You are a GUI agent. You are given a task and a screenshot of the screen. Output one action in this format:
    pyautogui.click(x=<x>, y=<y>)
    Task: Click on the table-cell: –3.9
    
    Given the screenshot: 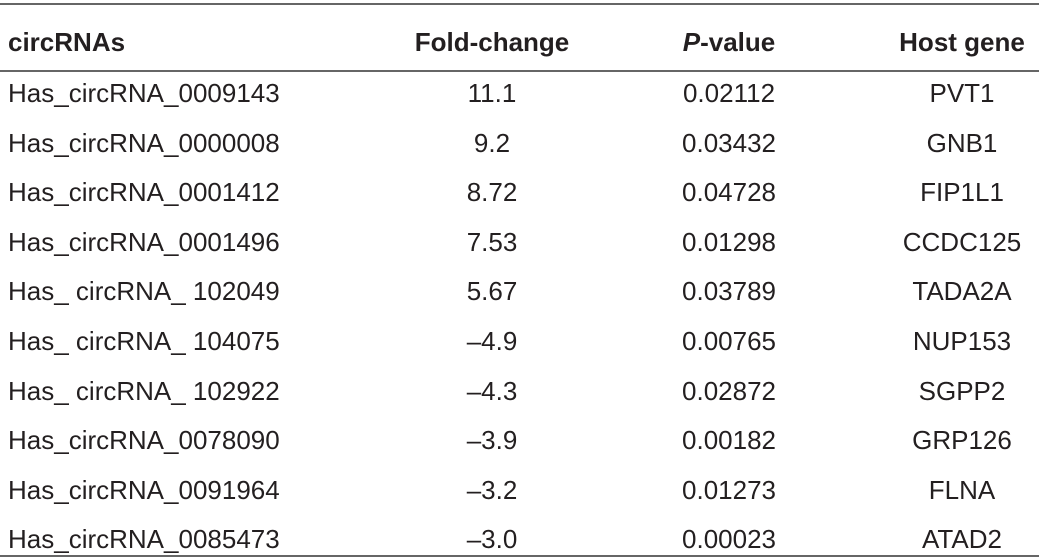 What is the action you would take?
    pyautogui.click(x=492, y=440)
    